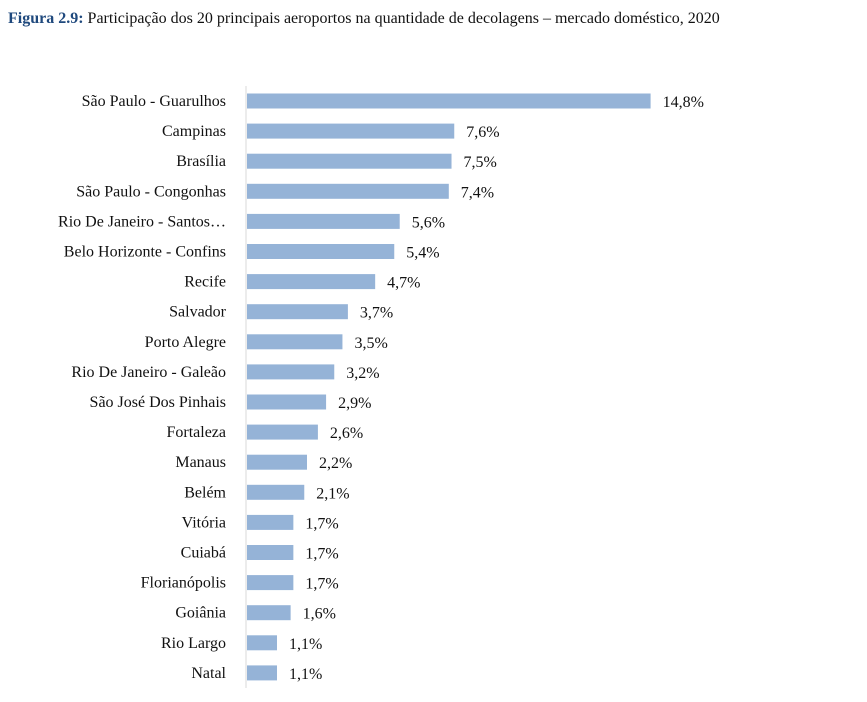 This screenshot has width=867, height=702. I want to click on category-label: São Paulo - Congonhas, so click(151, 191).